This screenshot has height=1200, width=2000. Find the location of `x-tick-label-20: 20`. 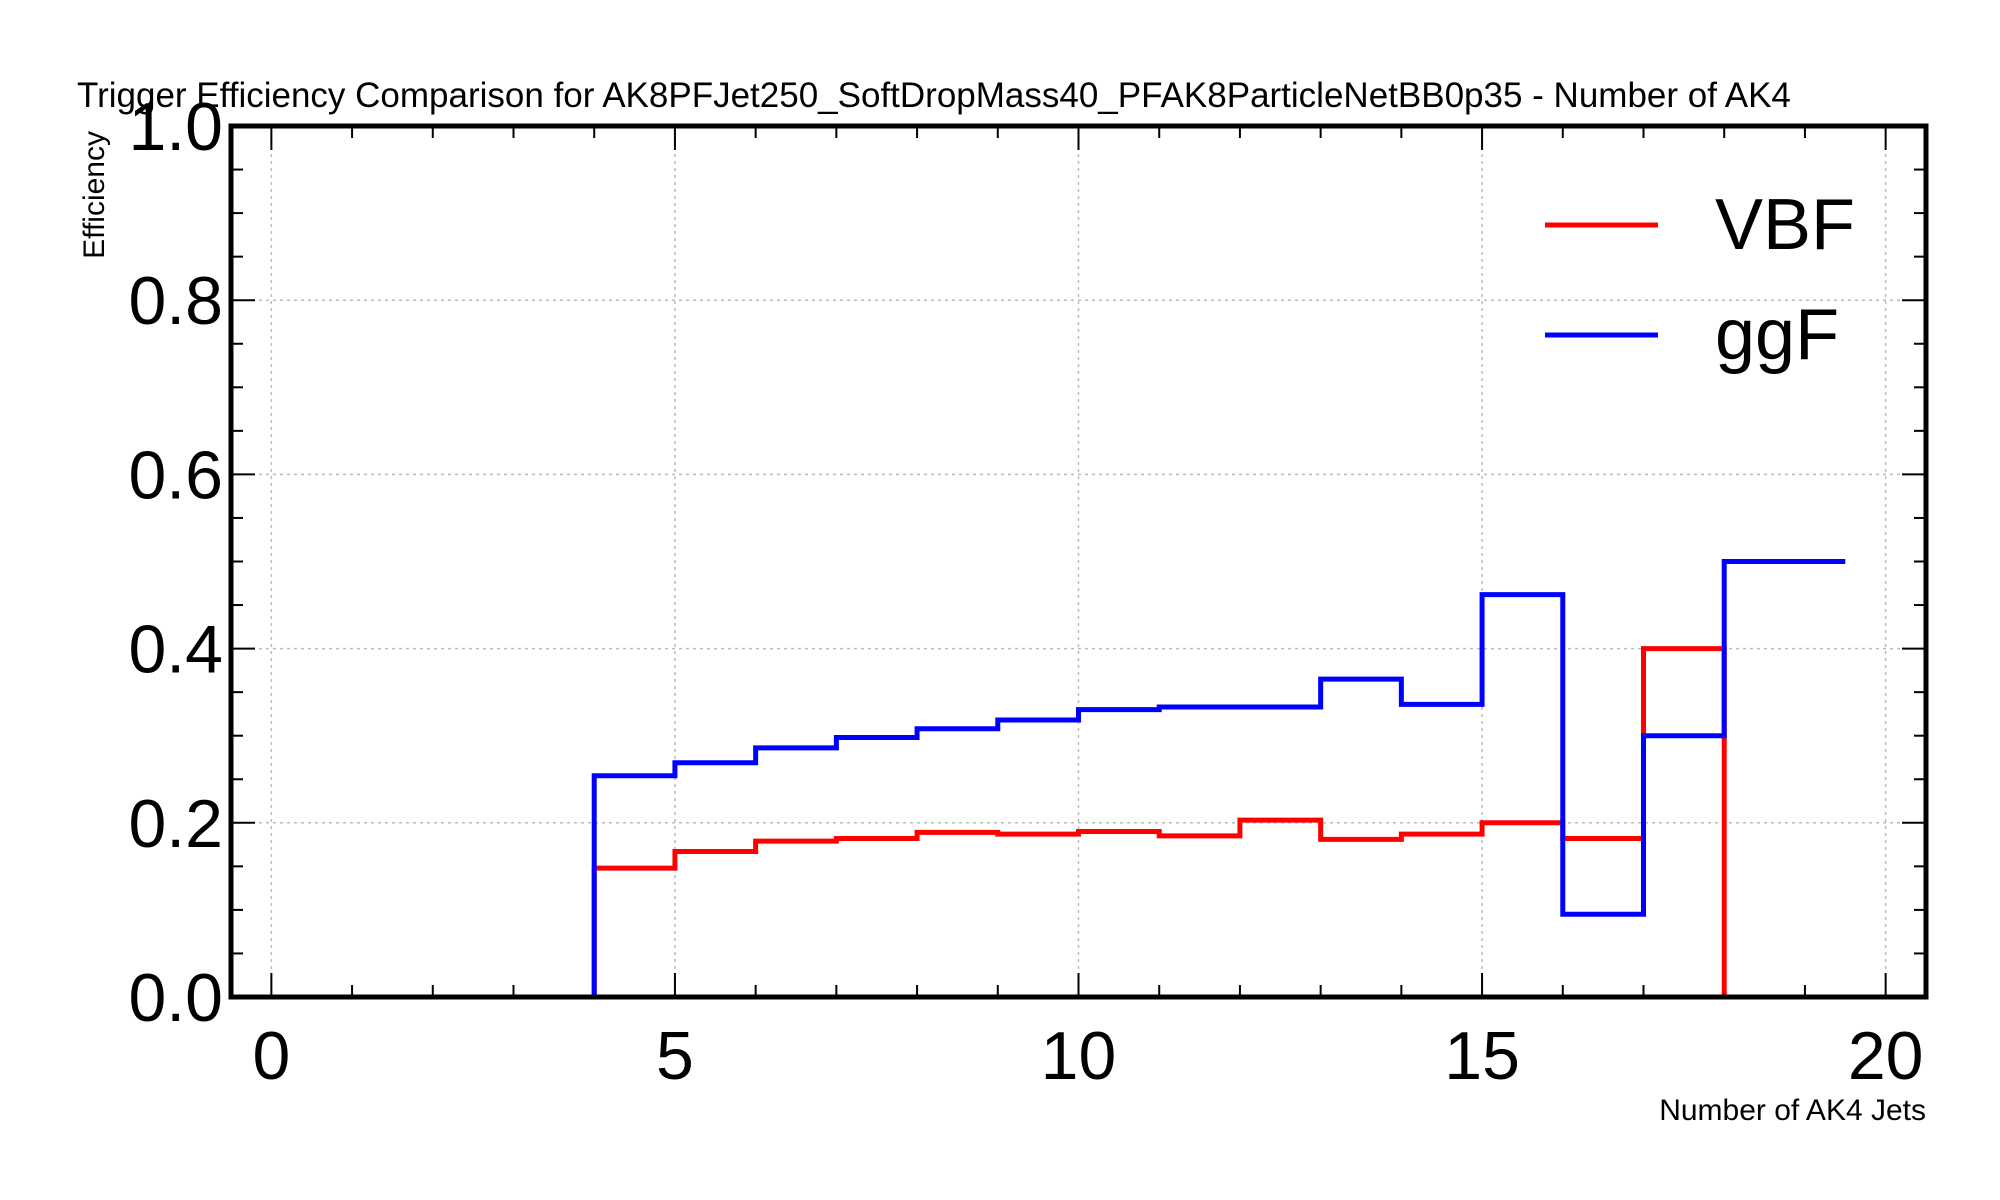

x-tick-label-20: 20 is located at coordinates (1886, 1056).